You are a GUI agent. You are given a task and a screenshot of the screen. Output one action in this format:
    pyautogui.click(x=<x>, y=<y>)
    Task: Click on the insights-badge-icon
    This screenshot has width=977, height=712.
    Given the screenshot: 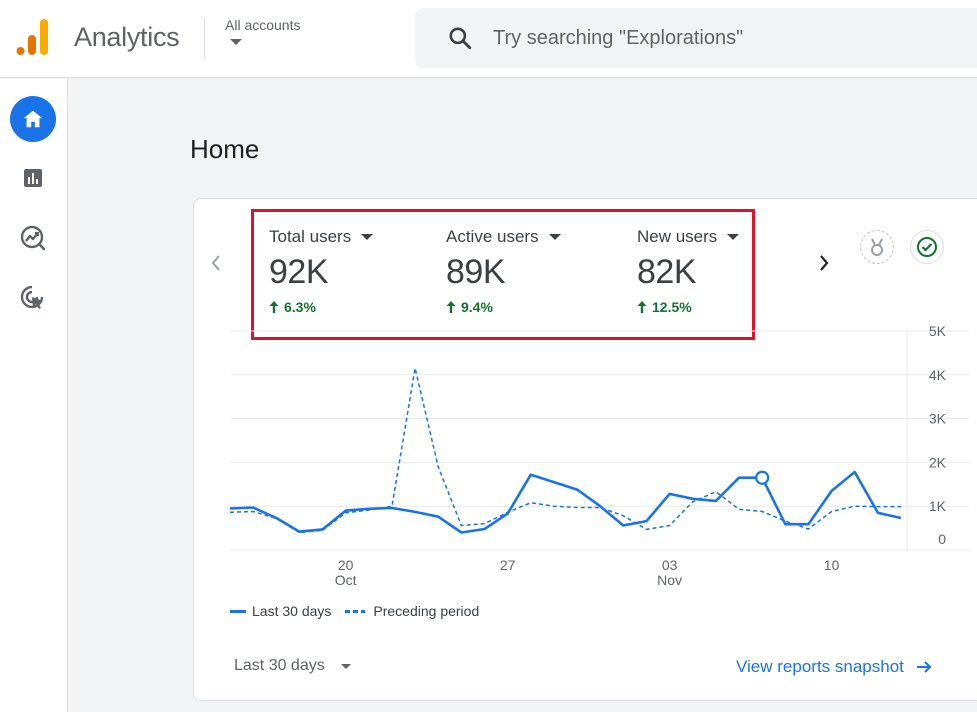 What is the action you would take?
    pyautogui.click(x=877, y=247)
    